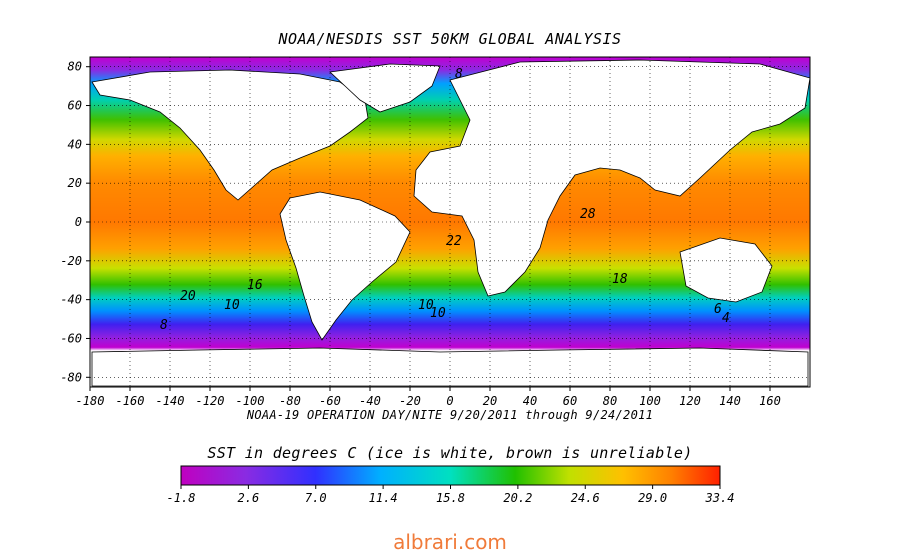 This screenshot has width=900, height=554. Describe the element at coordinates (383, 498) in the screenshot. I see `legend-tick-label: 11.4` at that location.